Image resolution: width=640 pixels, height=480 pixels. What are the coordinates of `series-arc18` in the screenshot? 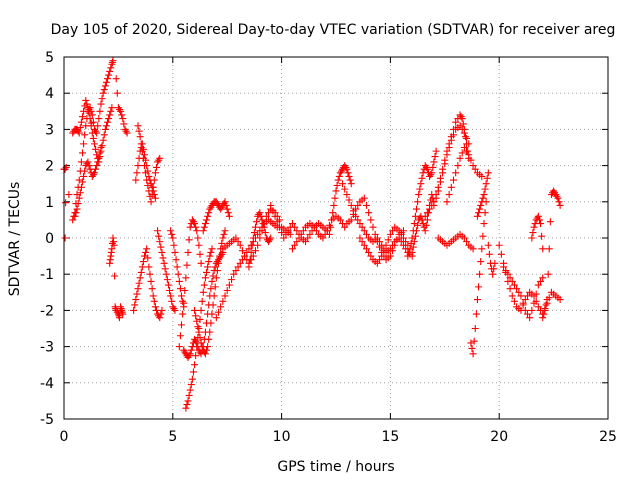 It's located at (260, 240).